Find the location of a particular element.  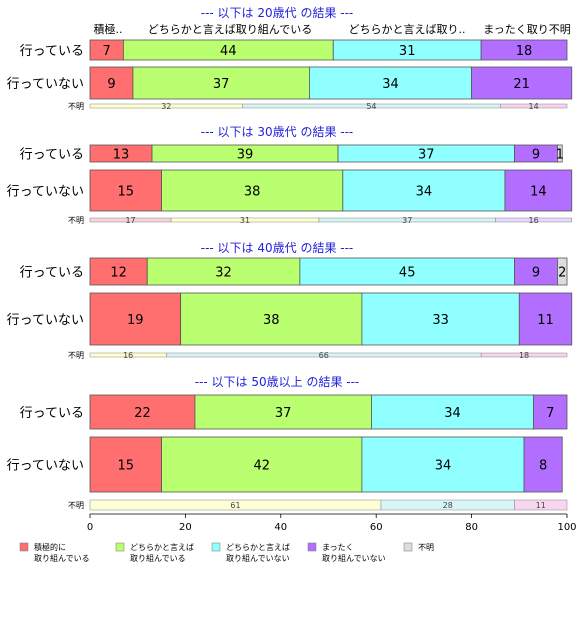

x-tick-label: 40 is located at coordinates (280, 527).